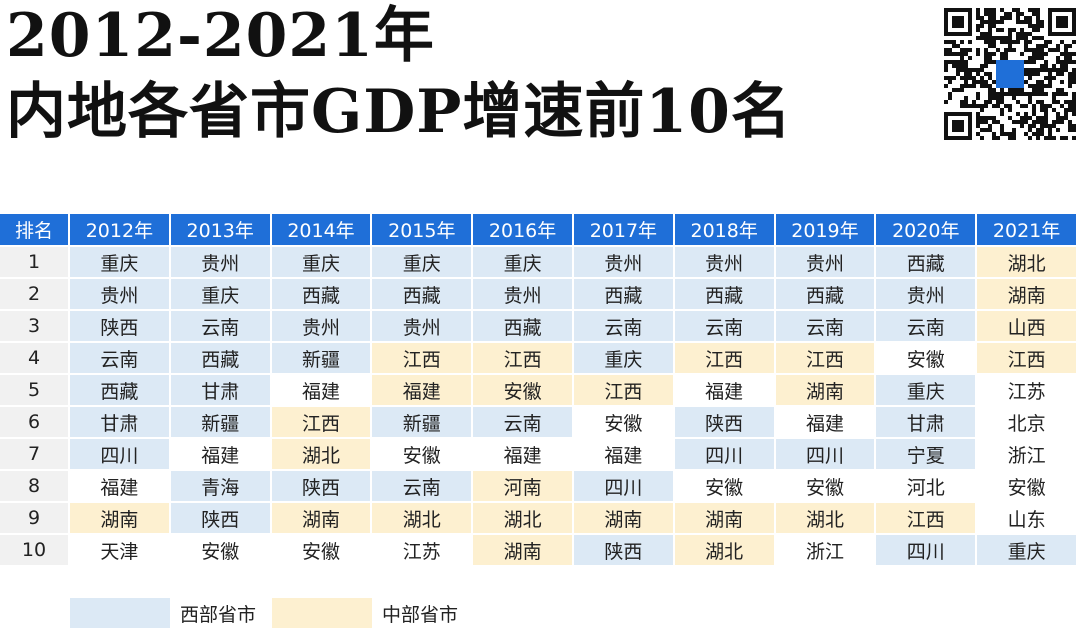  I want to click on table-row: 1 重庆 贵州 重庆 重庆 重庆 贵州 贵州 贵州 西藏 湖北, so click(538, 262).